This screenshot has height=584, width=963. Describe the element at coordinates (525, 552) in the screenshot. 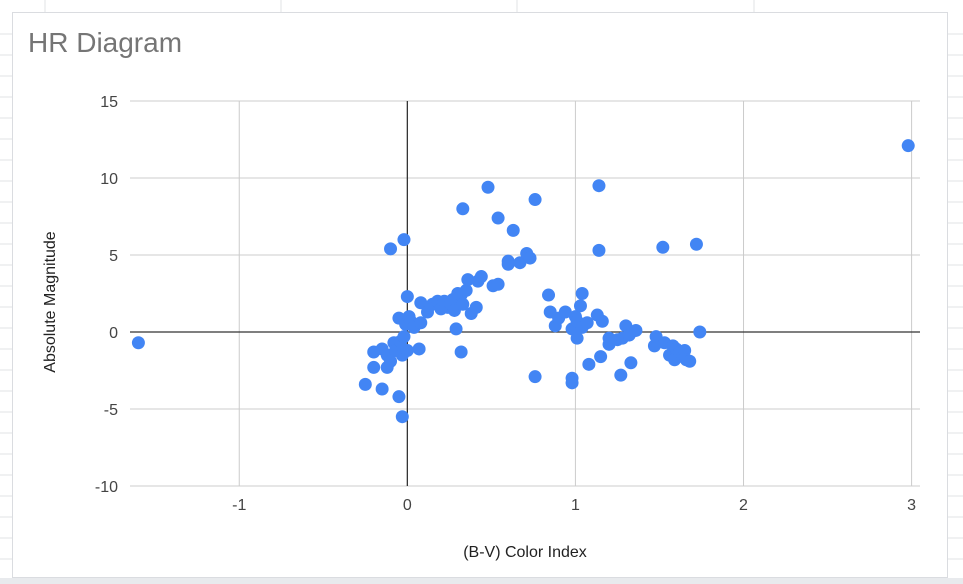

I see `x-axis-title: (B-V) Color Index` at that location.